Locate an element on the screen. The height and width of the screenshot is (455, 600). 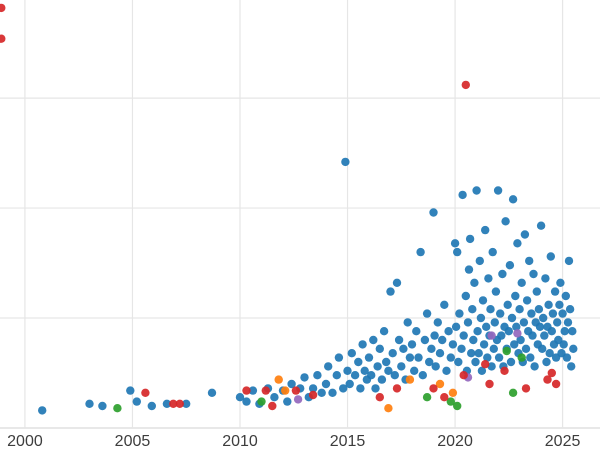
x-tick-label: 2020 is located at coordinates (455, 441).